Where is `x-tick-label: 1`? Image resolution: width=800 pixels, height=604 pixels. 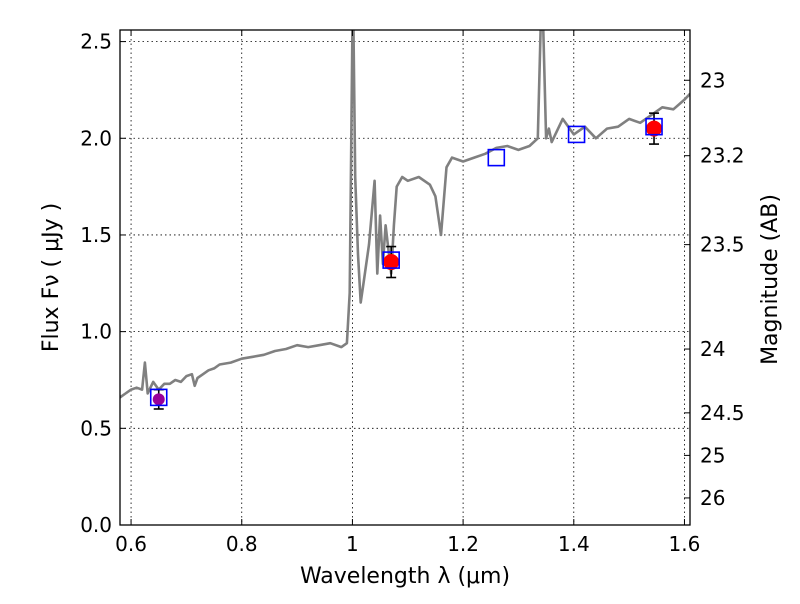 x-tick-label: 1 is located at coordinates (352, 544).